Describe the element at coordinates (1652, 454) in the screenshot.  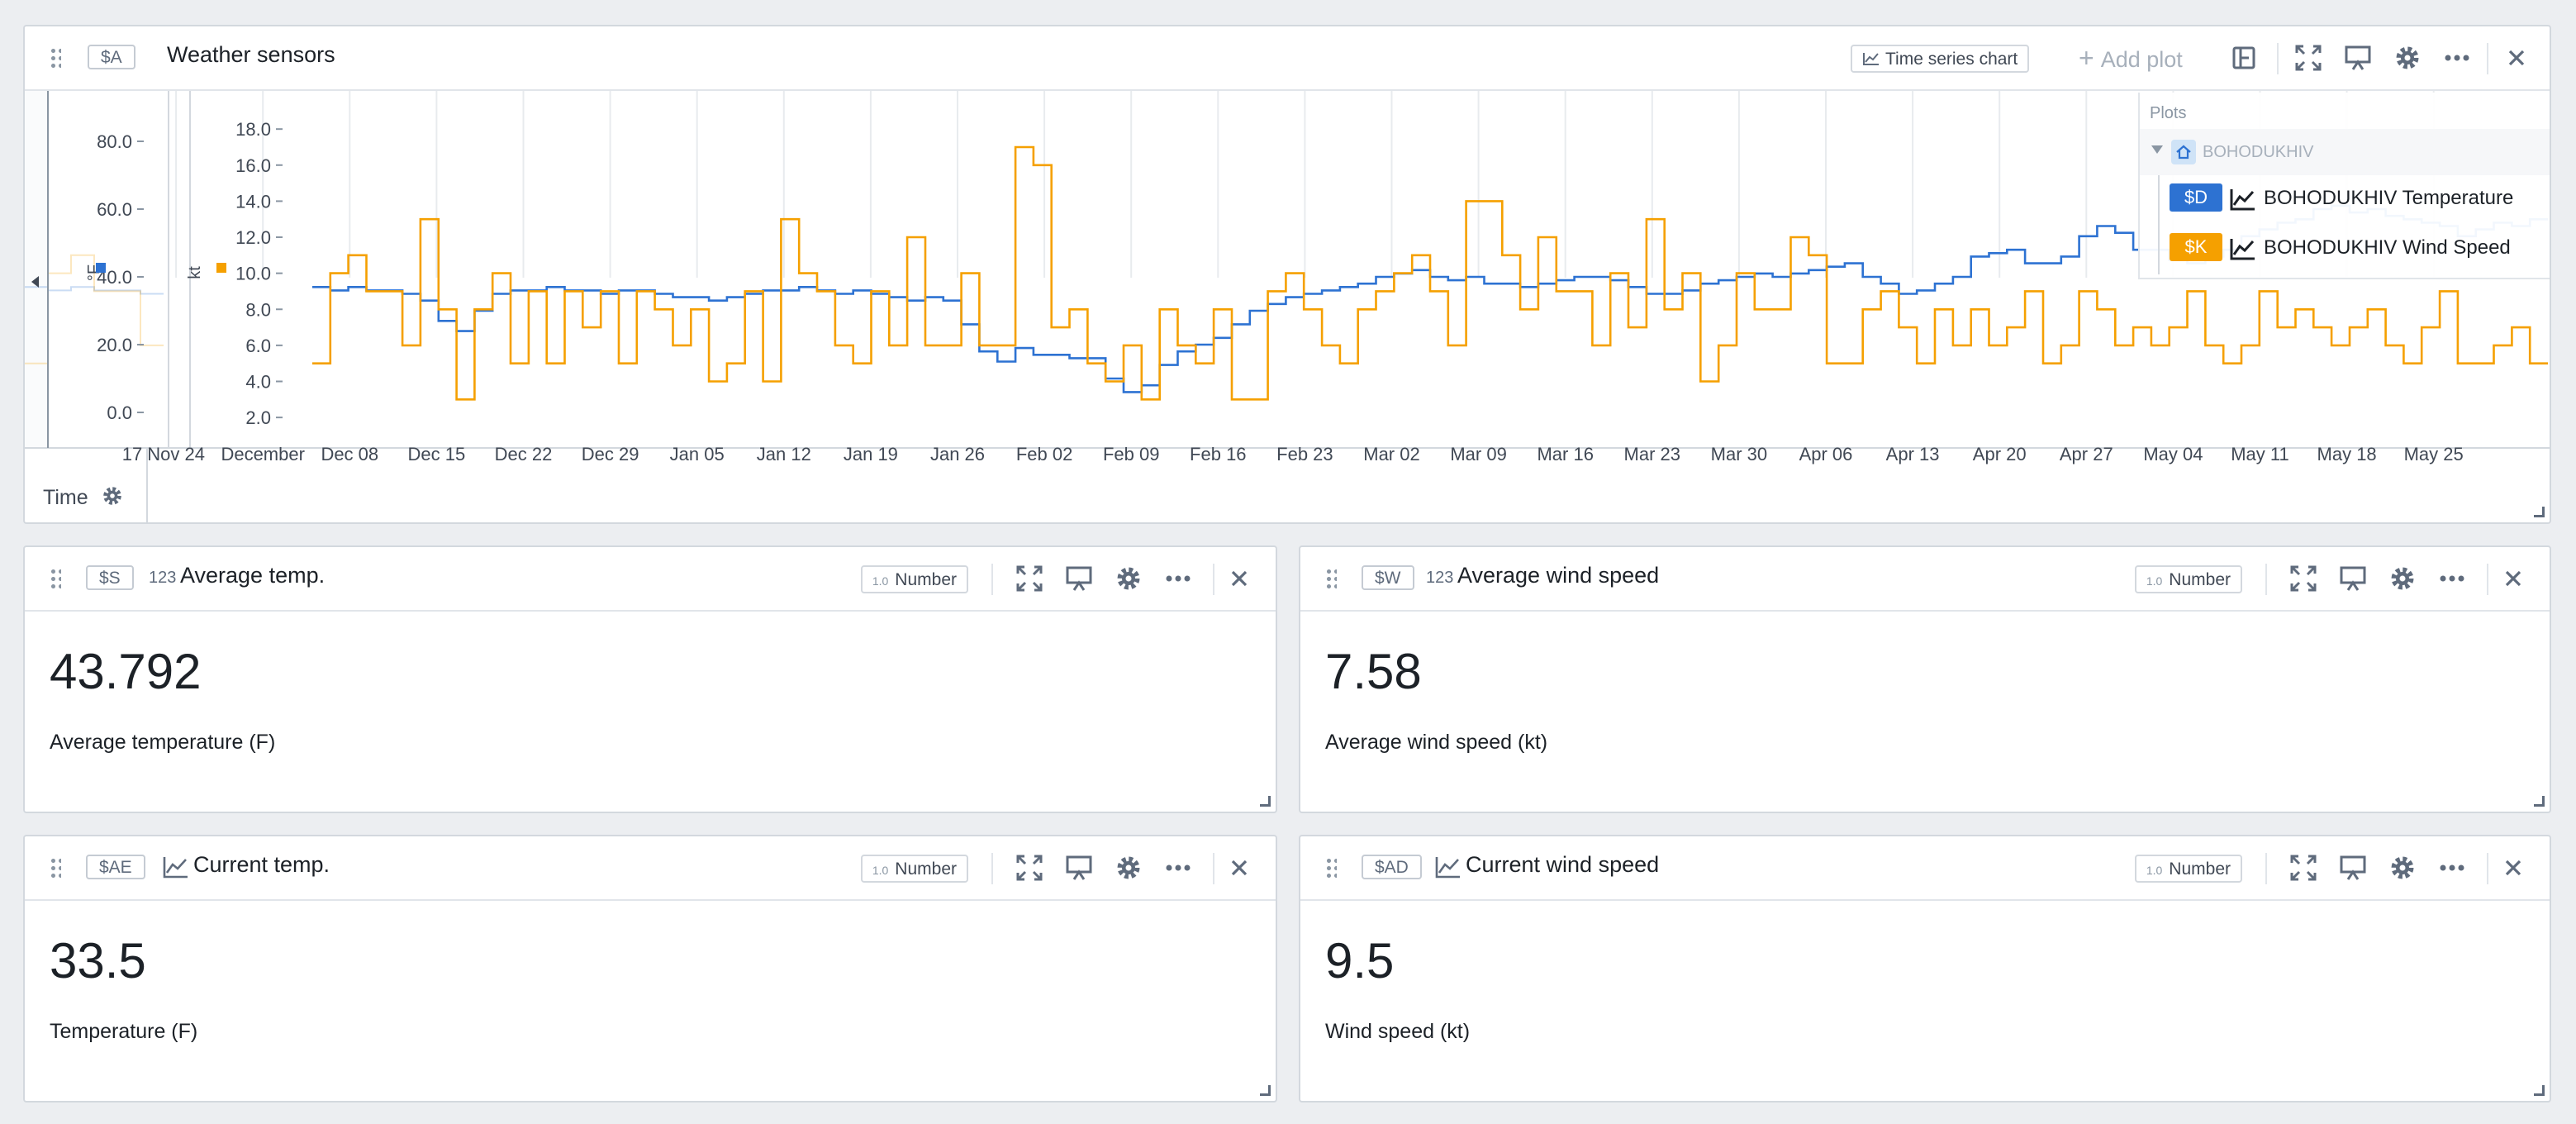
I see `x-tick-label: Mar 23` at that location.